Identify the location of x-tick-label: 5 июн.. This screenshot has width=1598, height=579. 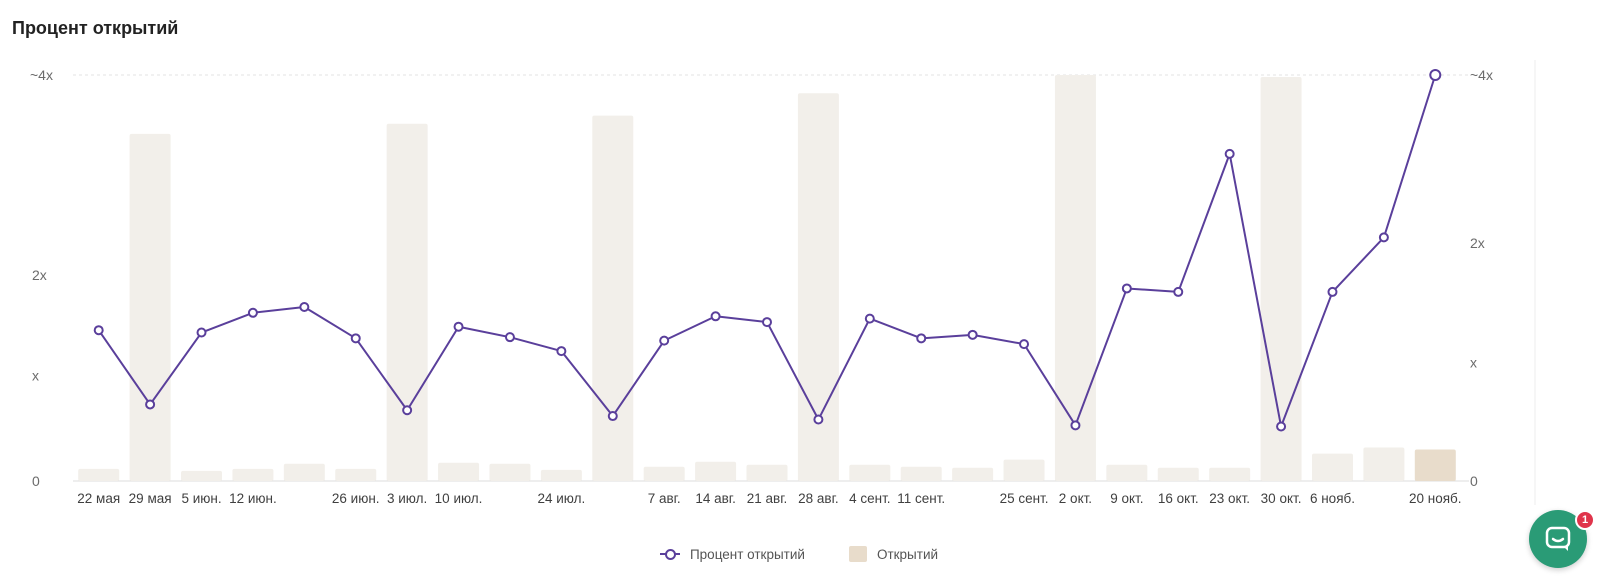
(201, 498).